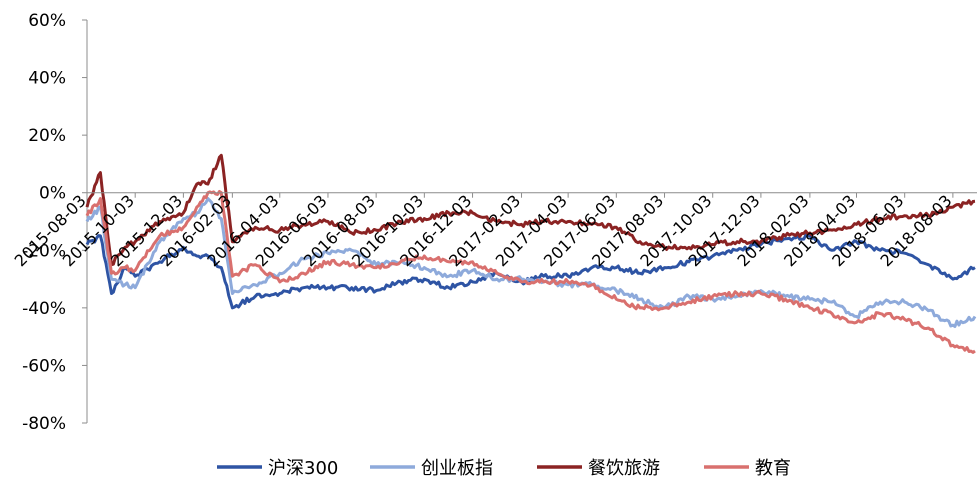 The width and height of the screenshot is (977, 483). Describe the element at coordinates (47, 136) in the screenshot. I see `y-tick-label: 20%` at that location.